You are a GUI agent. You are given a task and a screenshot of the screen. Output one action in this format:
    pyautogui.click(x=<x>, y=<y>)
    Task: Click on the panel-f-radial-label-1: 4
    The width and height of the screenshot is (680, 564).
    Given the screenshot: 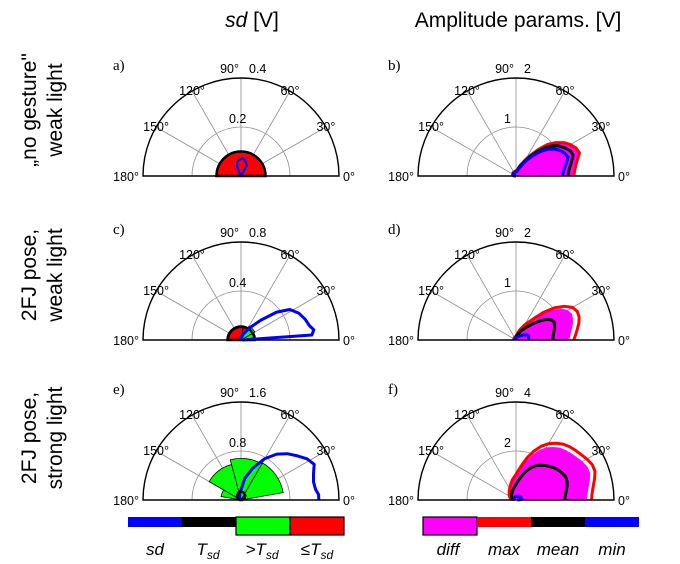 What is the action you would take?
    pyautogui.click(x=527, y=393)
    